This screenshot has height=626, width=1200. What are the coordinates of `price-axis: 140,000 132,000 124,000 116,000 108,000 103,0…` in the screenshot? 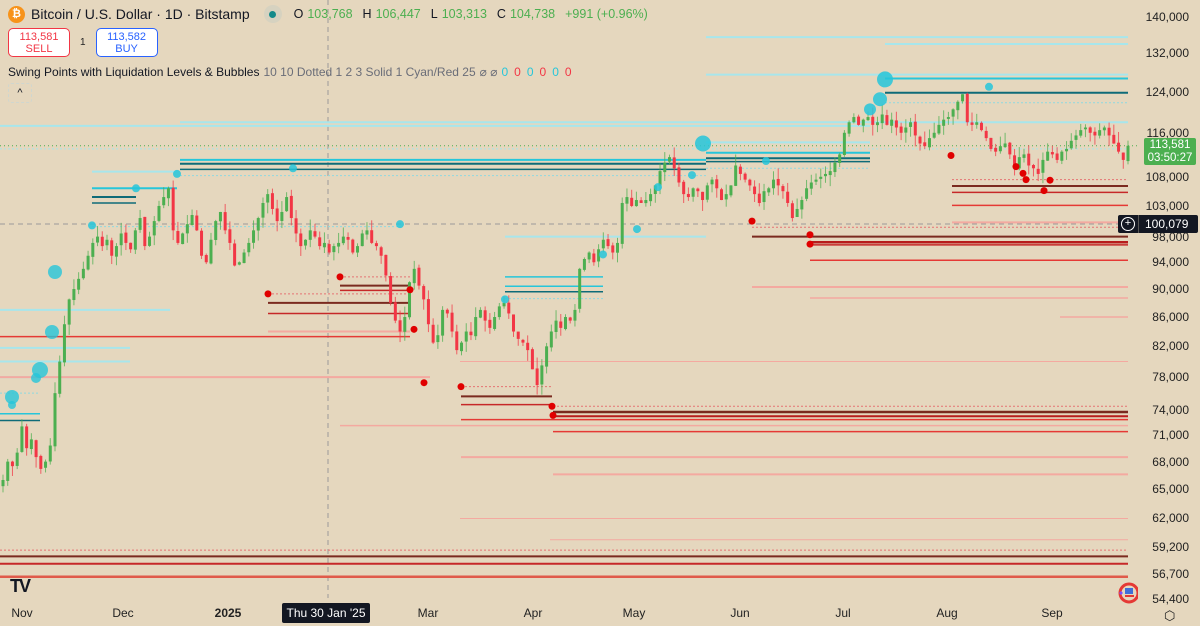 It's located at (1170, 313).